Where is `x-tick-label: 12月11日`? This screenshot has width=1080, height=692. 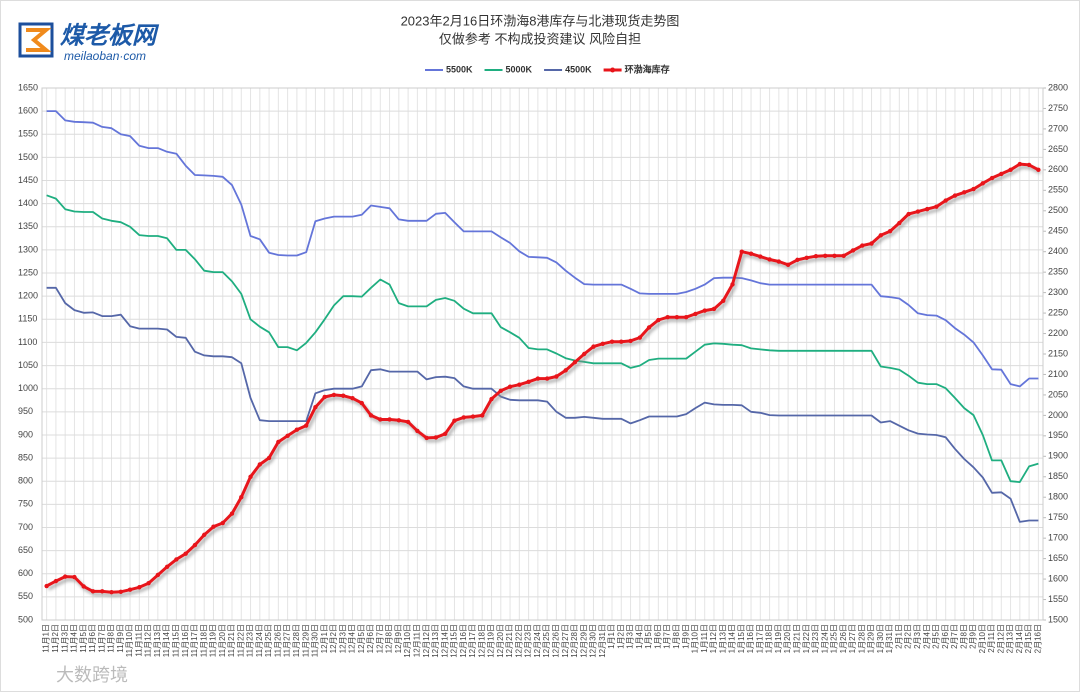
x-tick-label: 12月11日 is located at coordinates (416, 640).